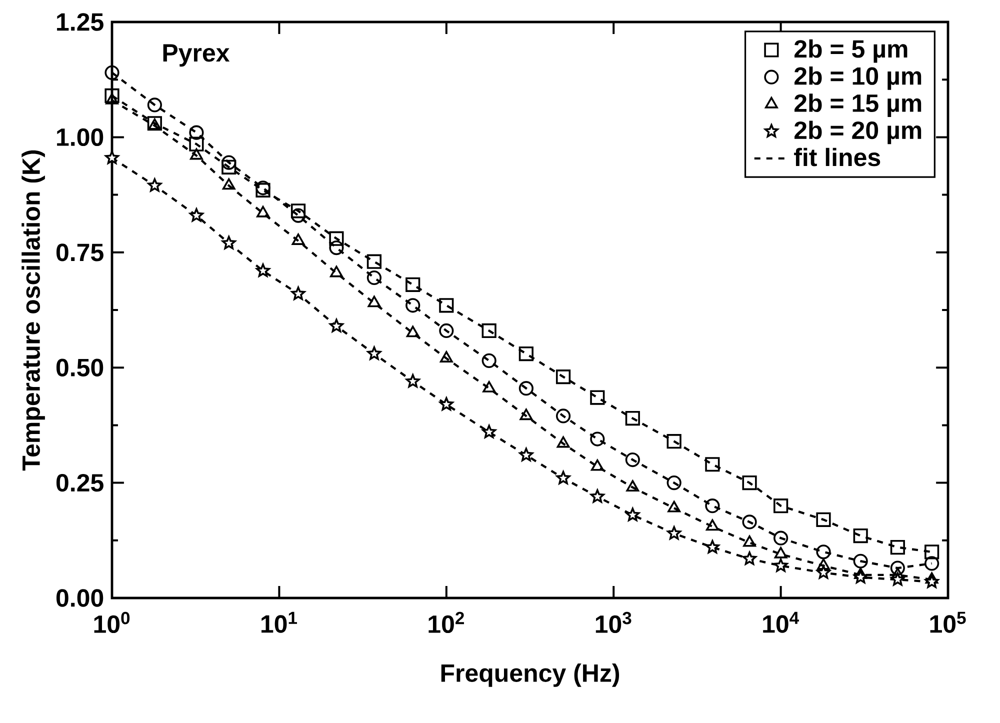 The image size is (1000, 723). What do you see at coordinates (279, 622) in the screenshot?
I see `x-tick-label: 10$^{1}$` at bounding box center [279, 622].